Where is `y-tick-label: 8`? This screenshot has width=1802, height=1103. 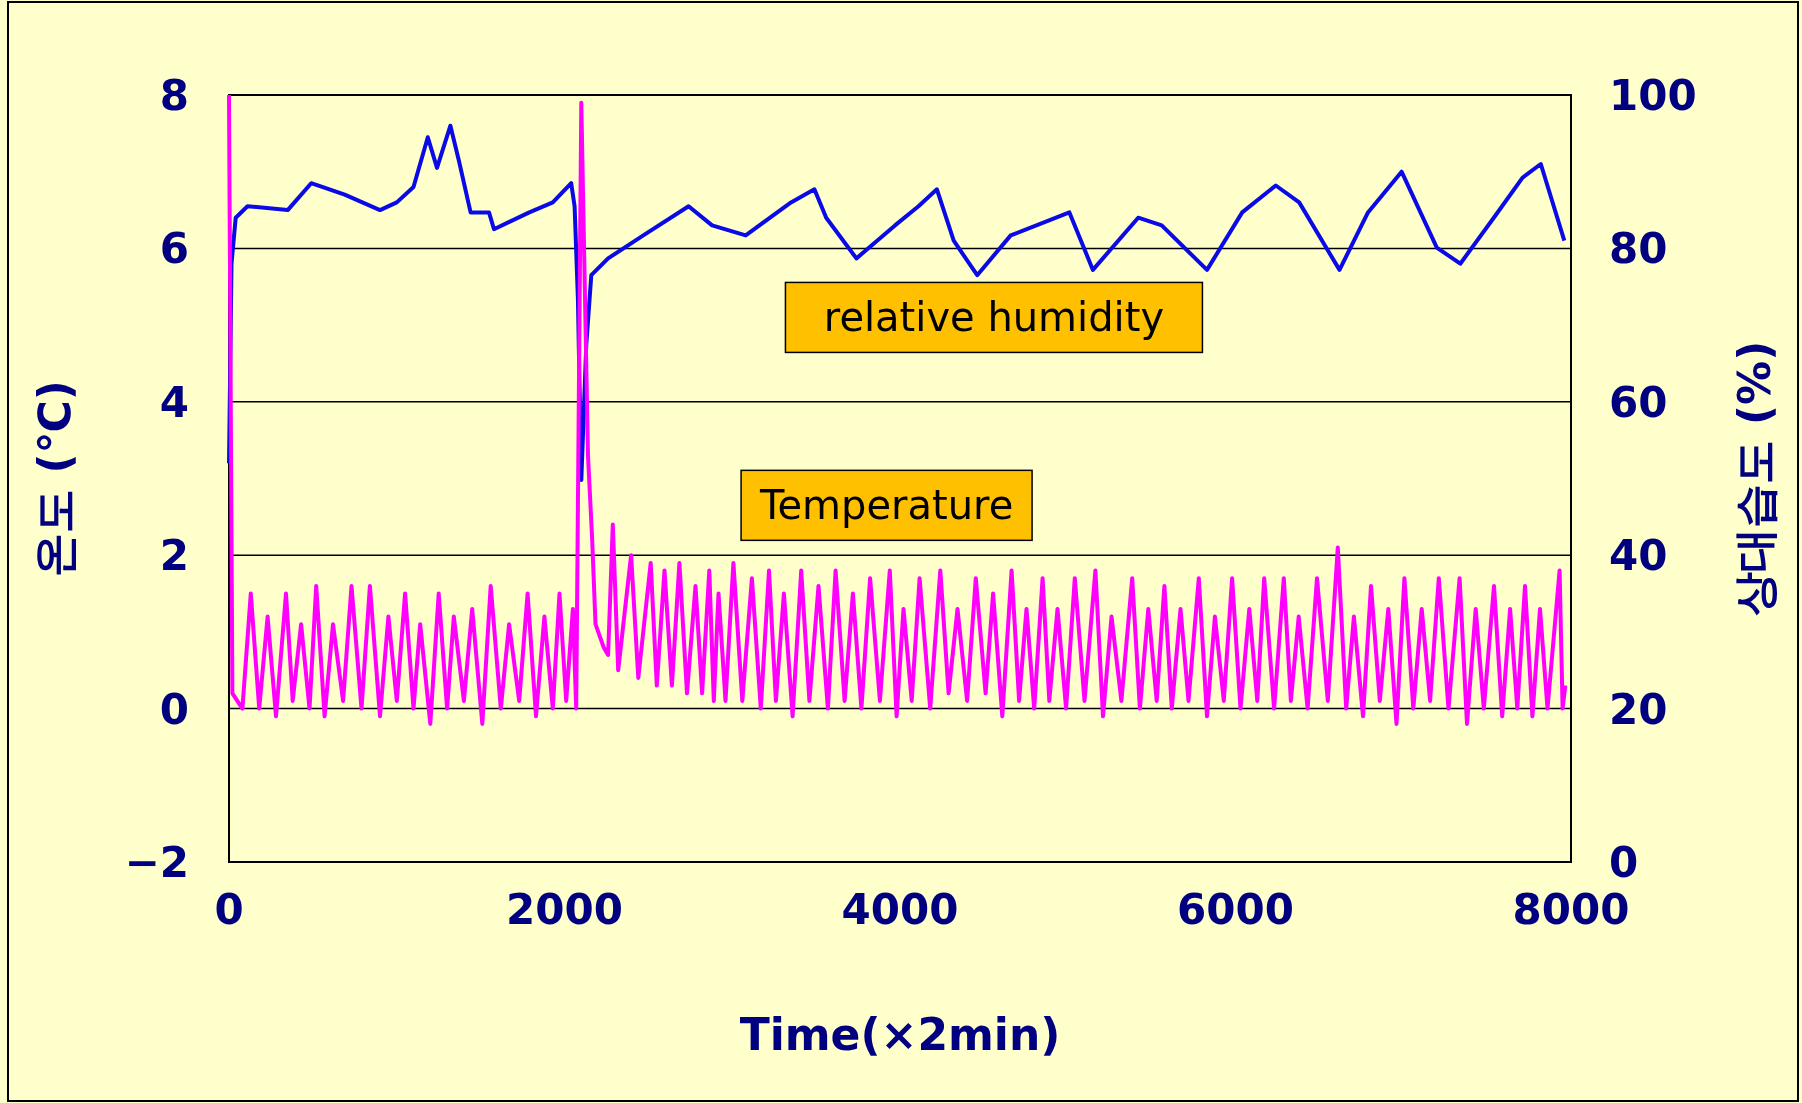
y-tick-label: 8 is located at coordinates (174, 95).